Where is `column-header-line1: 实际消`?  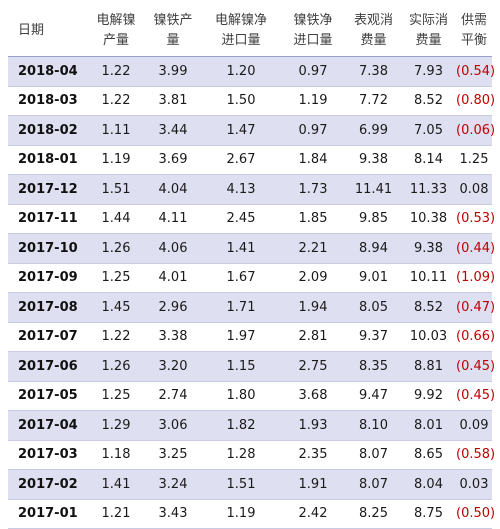 column-header-line1: 实际消 is located at coordinates (428, 20).